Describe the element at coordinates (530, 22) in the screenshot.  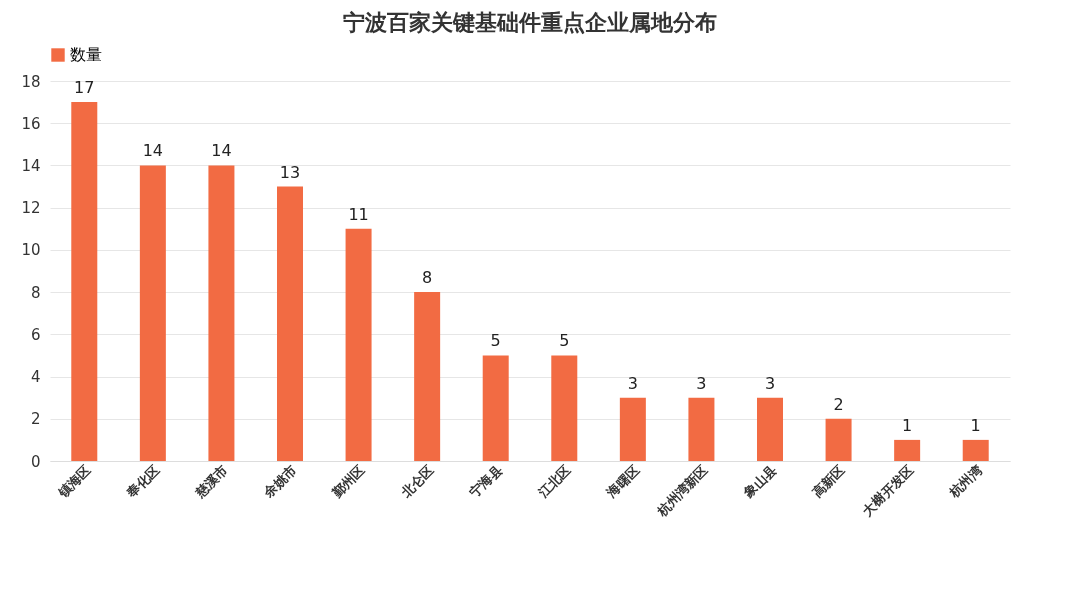
I see `chart-title: 宁波百家关键基础件重点企业属地分布` at that location.